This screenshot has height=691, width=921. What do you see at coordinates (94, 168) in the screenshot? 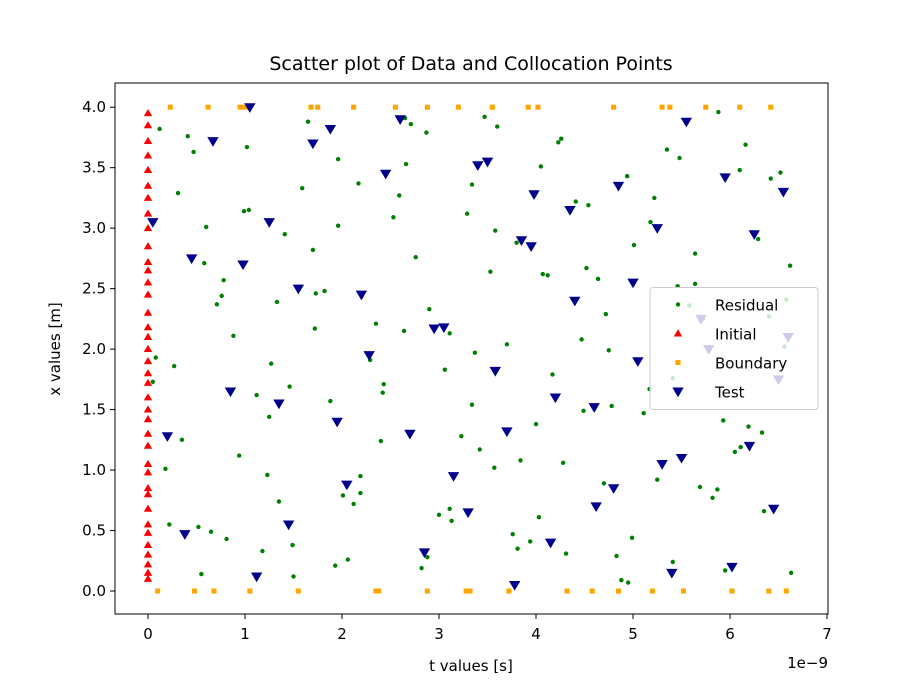
I see `y-tick-label: 3.5` at bounding box center [94, 168].